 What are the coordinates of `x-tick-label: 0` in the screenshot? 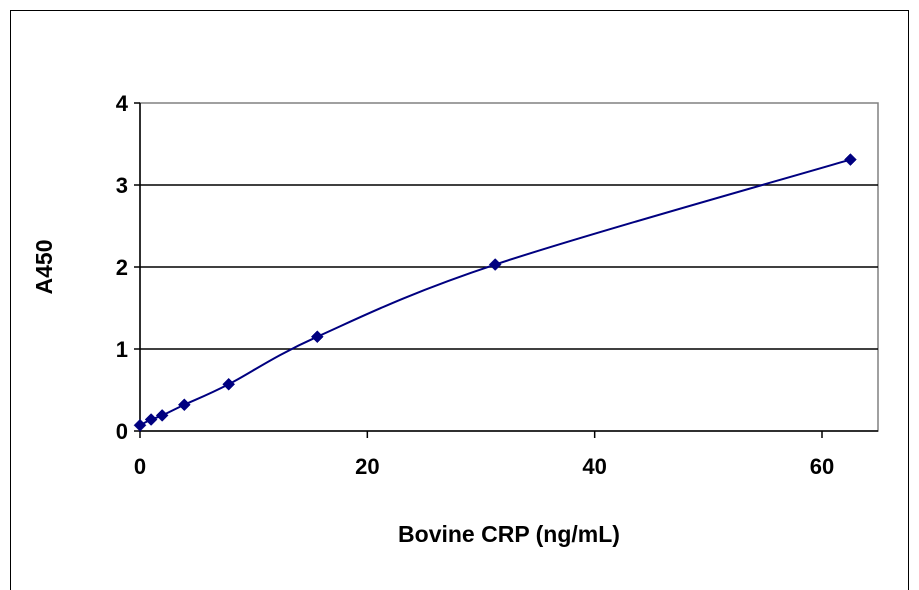 It's located at (140, 466).